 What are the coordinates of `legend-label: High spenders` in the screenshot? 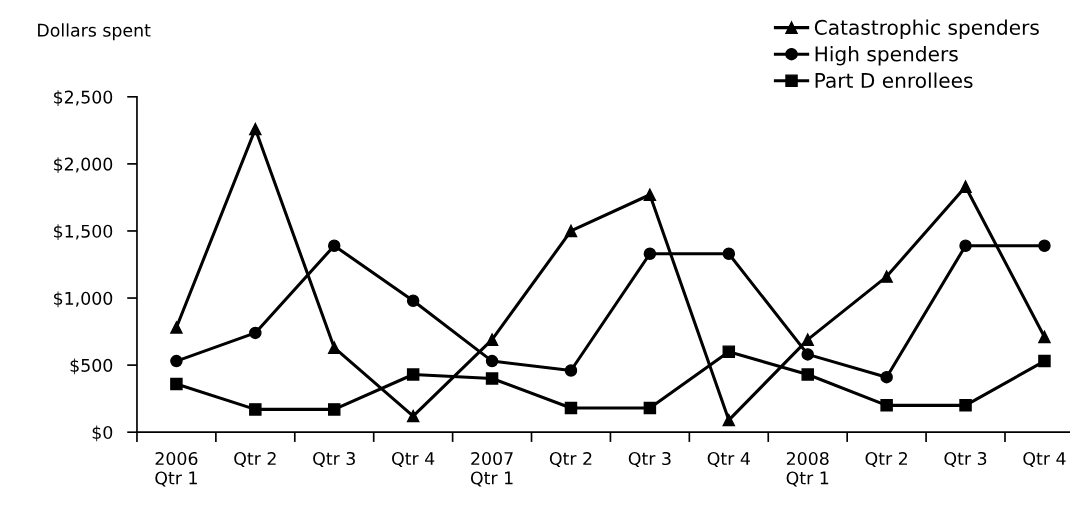 It's located at (886, 55).